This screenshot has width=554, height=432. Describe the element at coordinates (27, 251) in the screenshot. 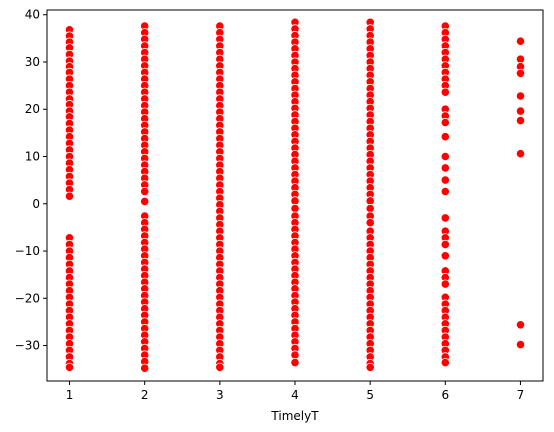

I see `y-tick-label: −10` at that location.